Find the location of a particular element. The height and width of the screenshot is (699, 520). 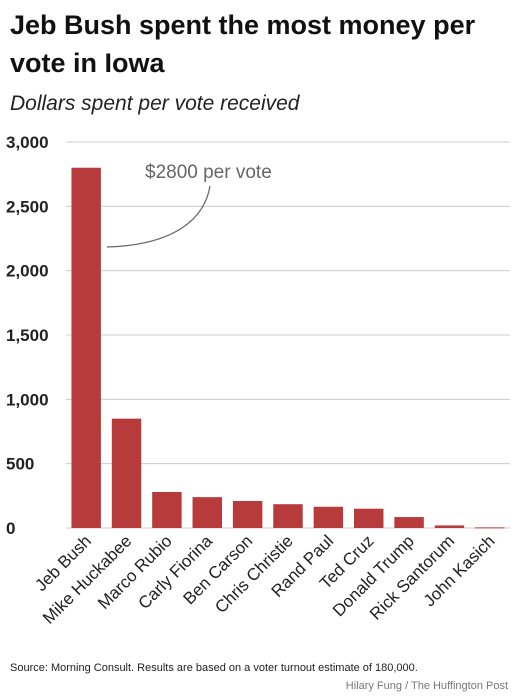

annotation-label: $2800 per vote is located at coordinates (208, 172).